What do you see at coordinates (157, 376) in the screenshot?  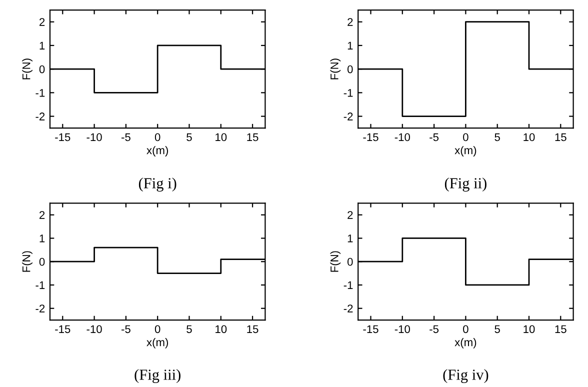 I see `text: (Fig iii)` at bounding box center [157, 376].